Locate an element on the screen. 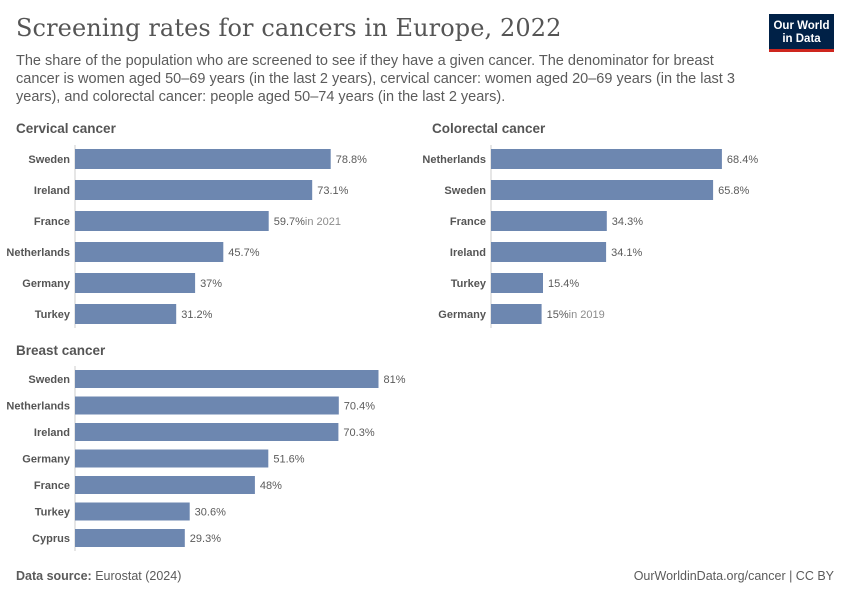 Image resolution: width=850 pixels, height=600 pixels. breast-cancer-label-sweden: Sweden is located at coordinates (49, 380).